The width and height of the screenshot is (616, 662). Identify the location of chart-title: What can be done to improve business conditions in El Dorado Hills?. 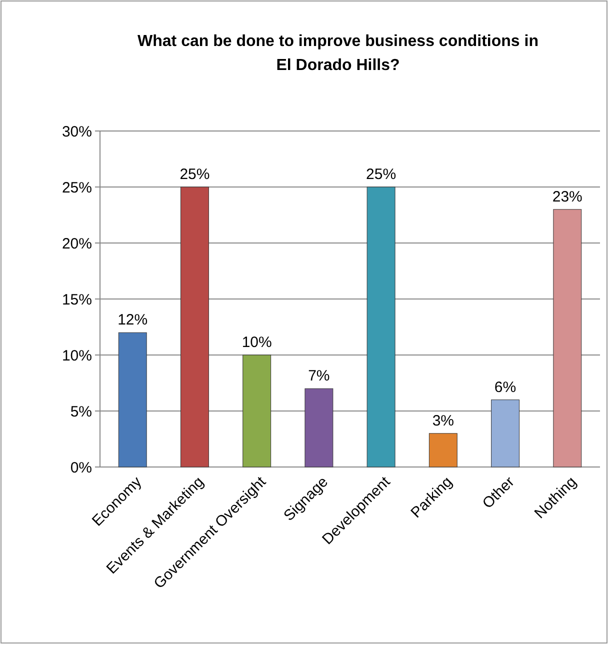
(338, 53).